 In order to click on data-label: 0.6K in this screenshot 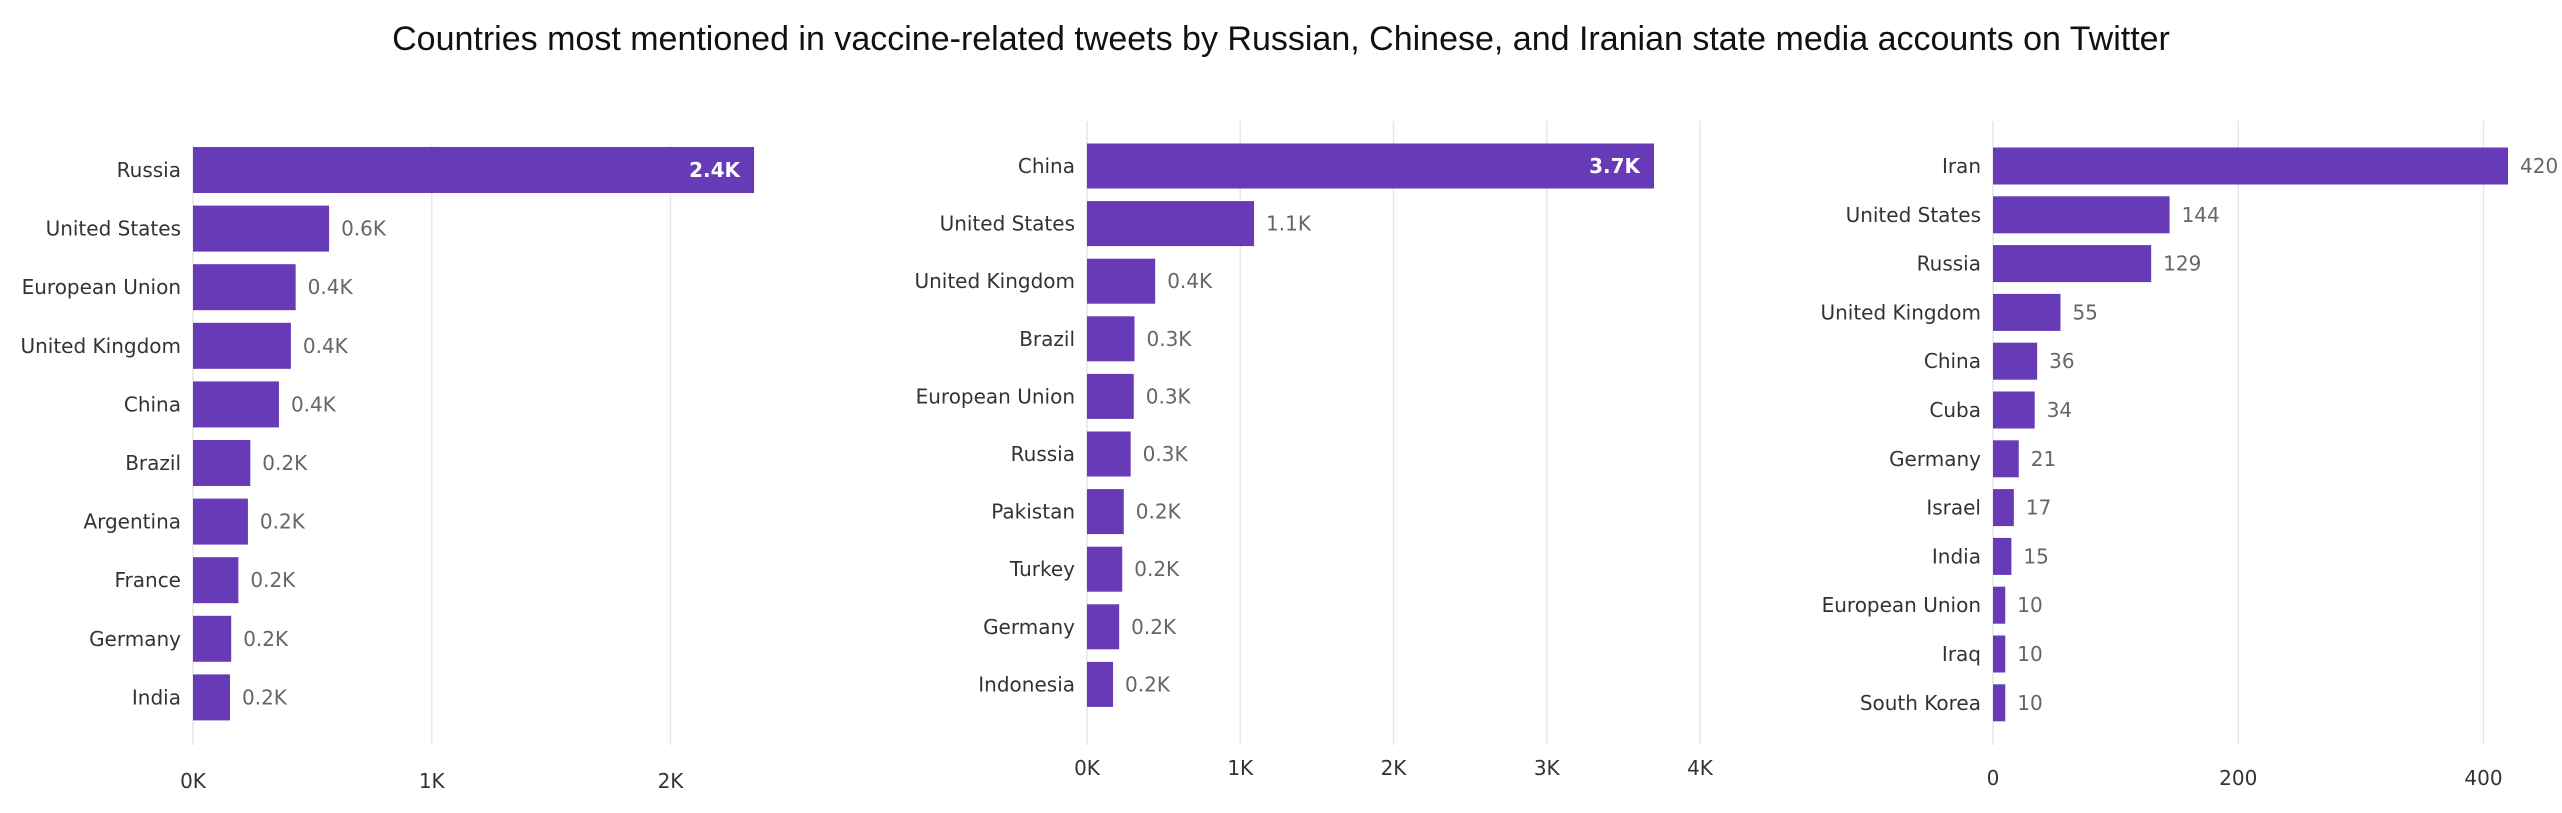, I will do `click(364, 229)`.